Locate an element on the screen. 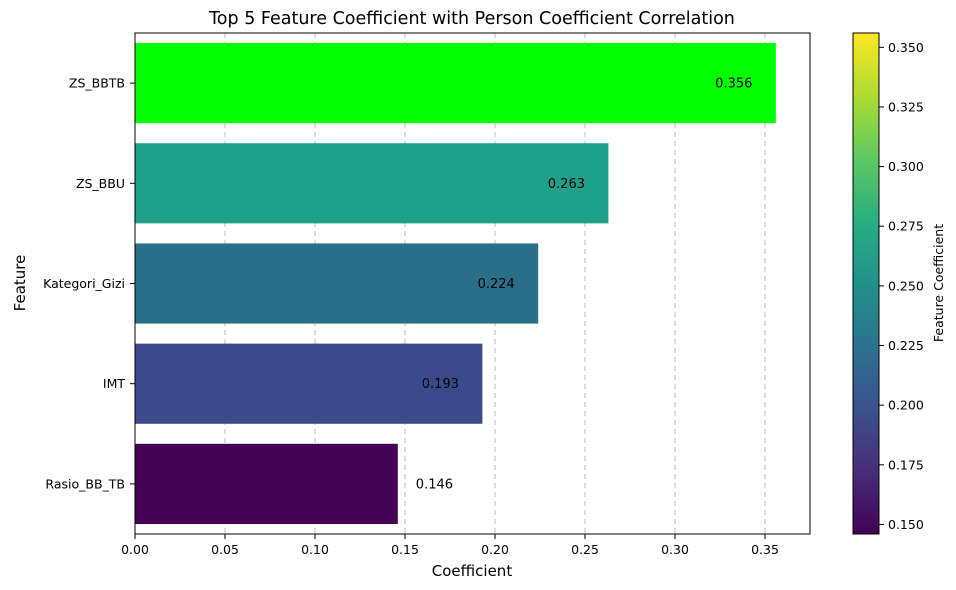 The image size is (956, 590). x-tick-label: 0.35 is located at coordinates (765, 549).